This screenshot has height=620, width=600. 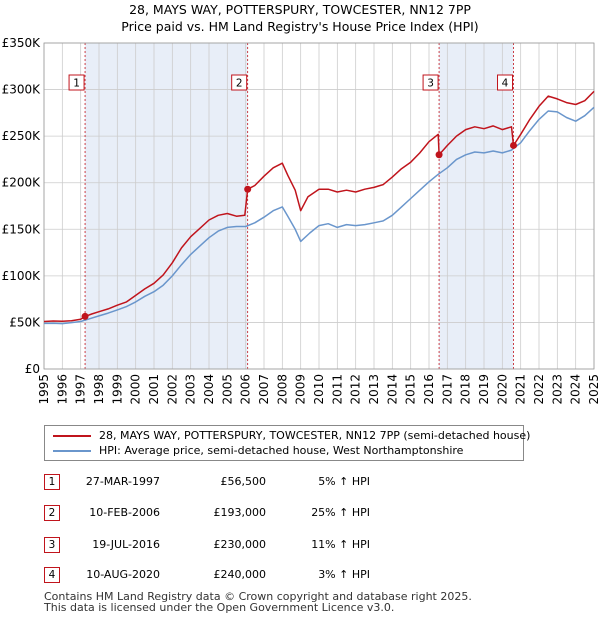 What do you see at coordinates (484, 389) in the screenshot?
I see `x-tick-label: 2019` at bounding box center [484, 389].